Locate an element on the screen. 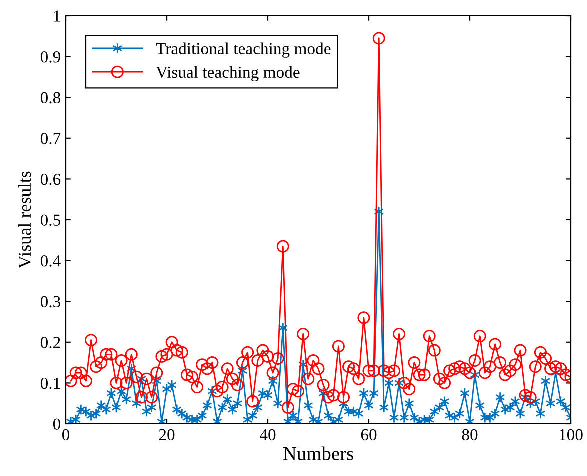  y-axis-title: Visual results is located at coordinates (25, 220).